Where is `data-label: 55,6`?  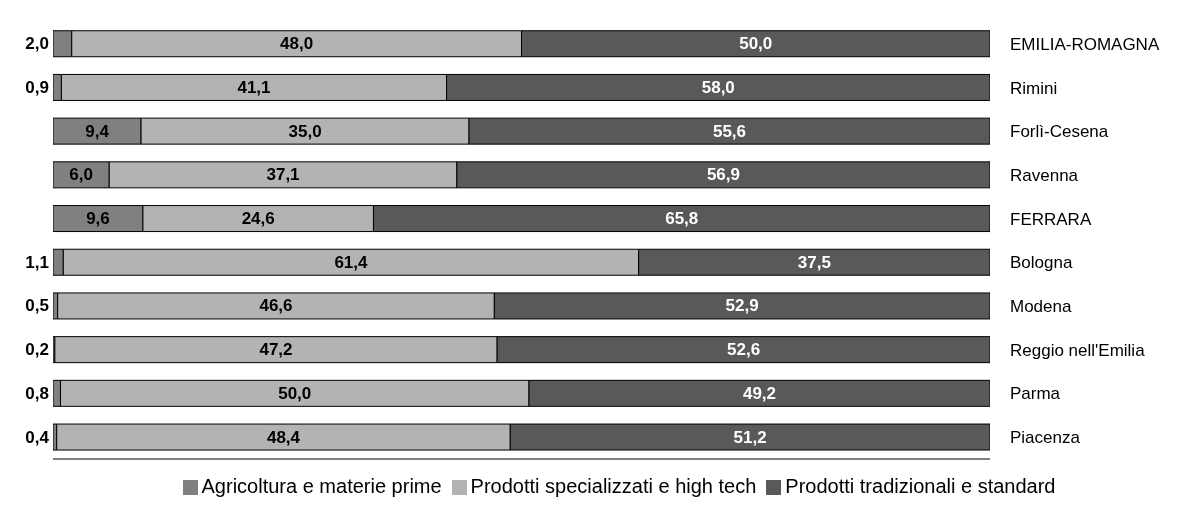 data-label: 55,6 is located at coordinates (729, 131).